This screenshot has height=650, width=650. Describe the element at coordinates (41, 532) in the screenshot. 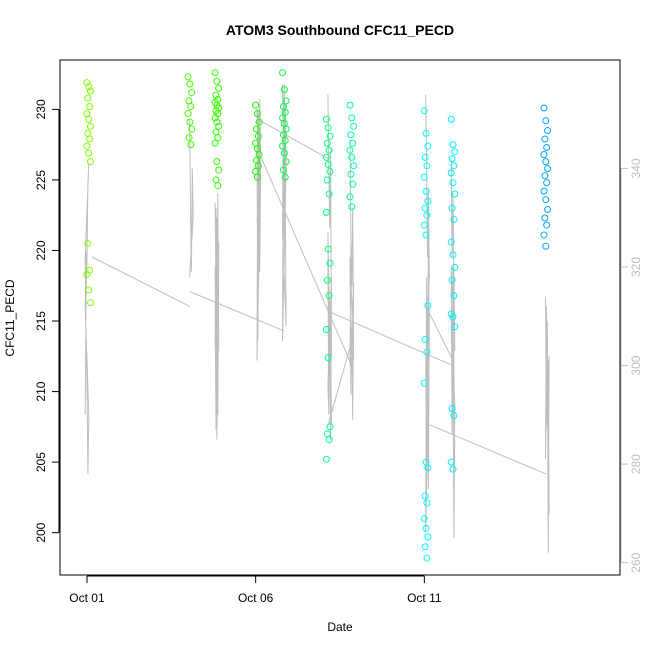

I see `y-tick-label: 200` at that location.